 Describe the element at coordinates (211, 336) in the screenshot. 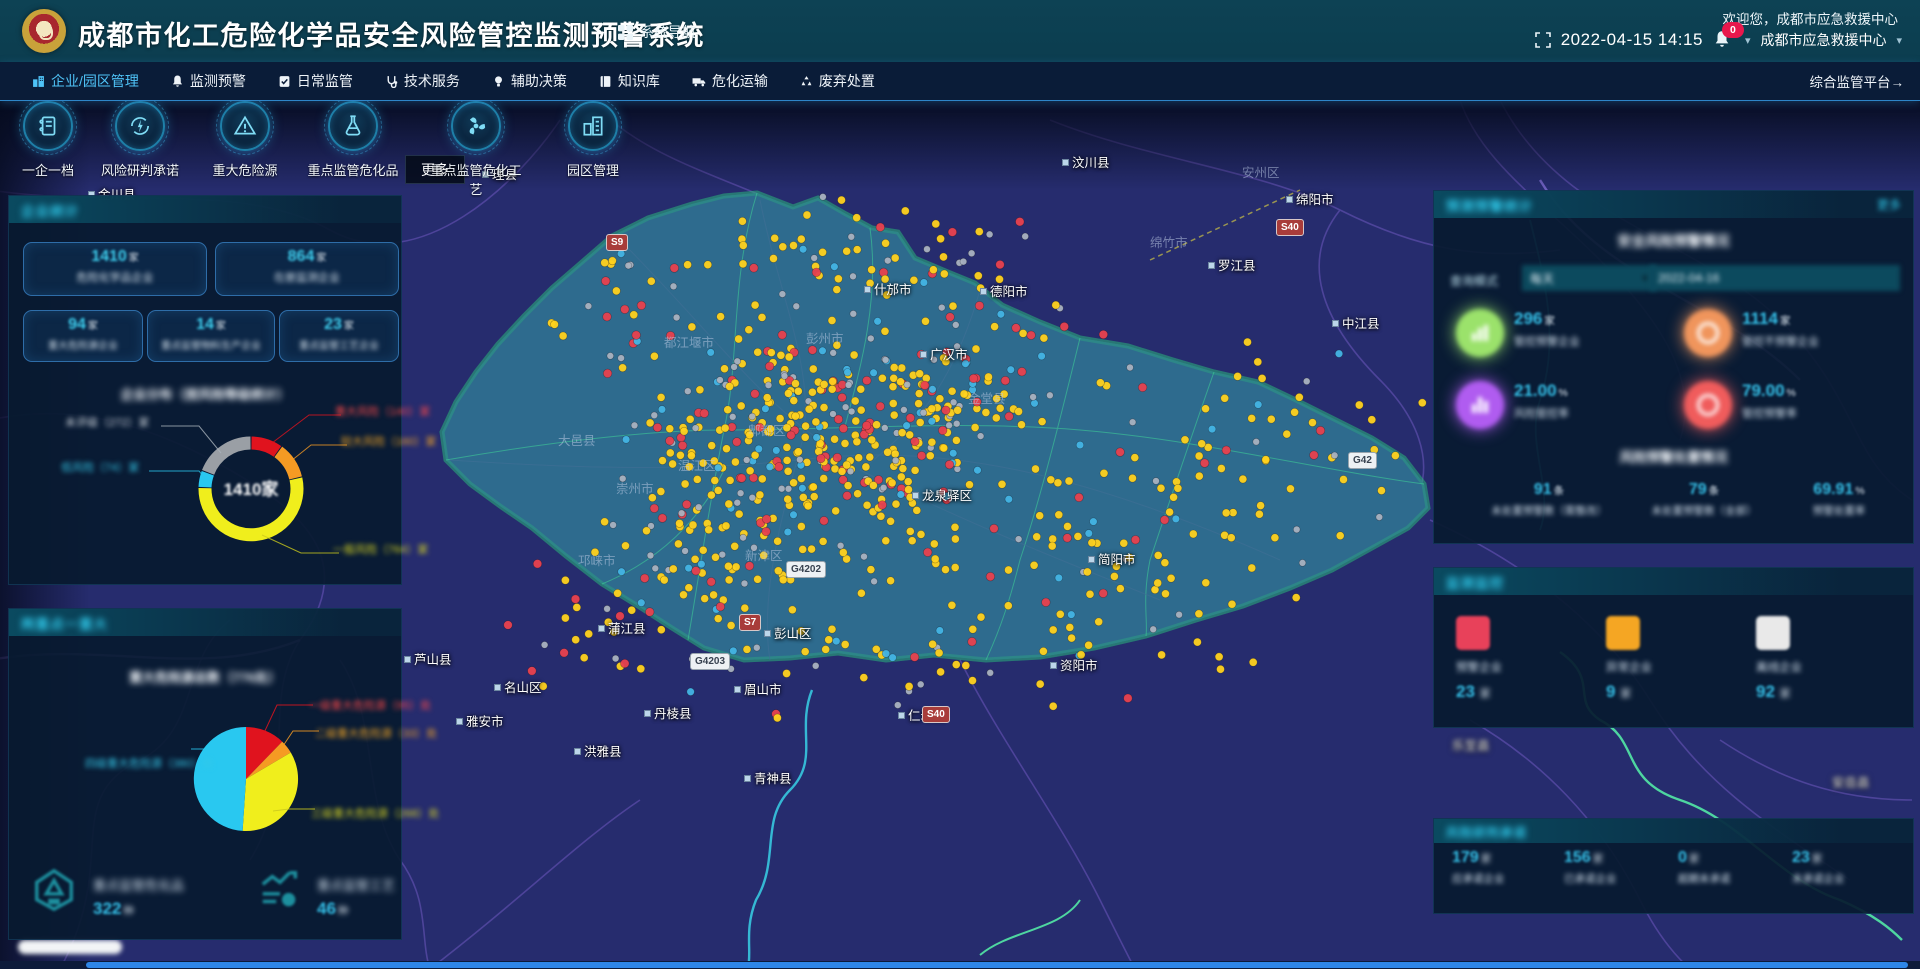

I see `stat-key-material-enterprises: 14 家 重点监管物料生产企业` at that location.